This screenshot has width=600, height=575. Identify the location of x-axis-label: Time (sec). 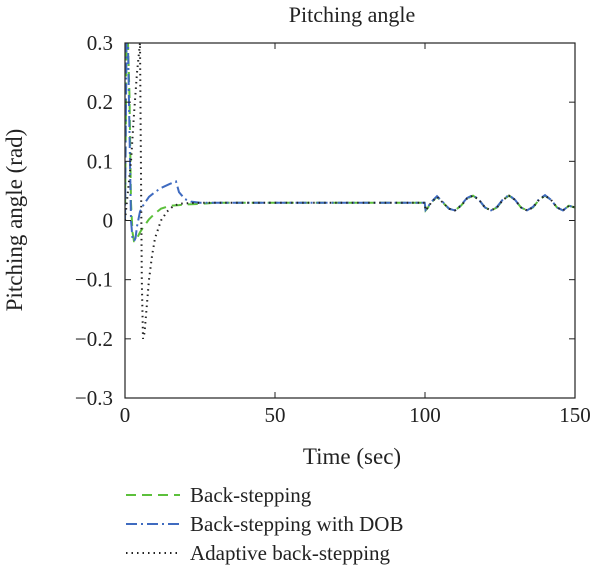
(352, 456).